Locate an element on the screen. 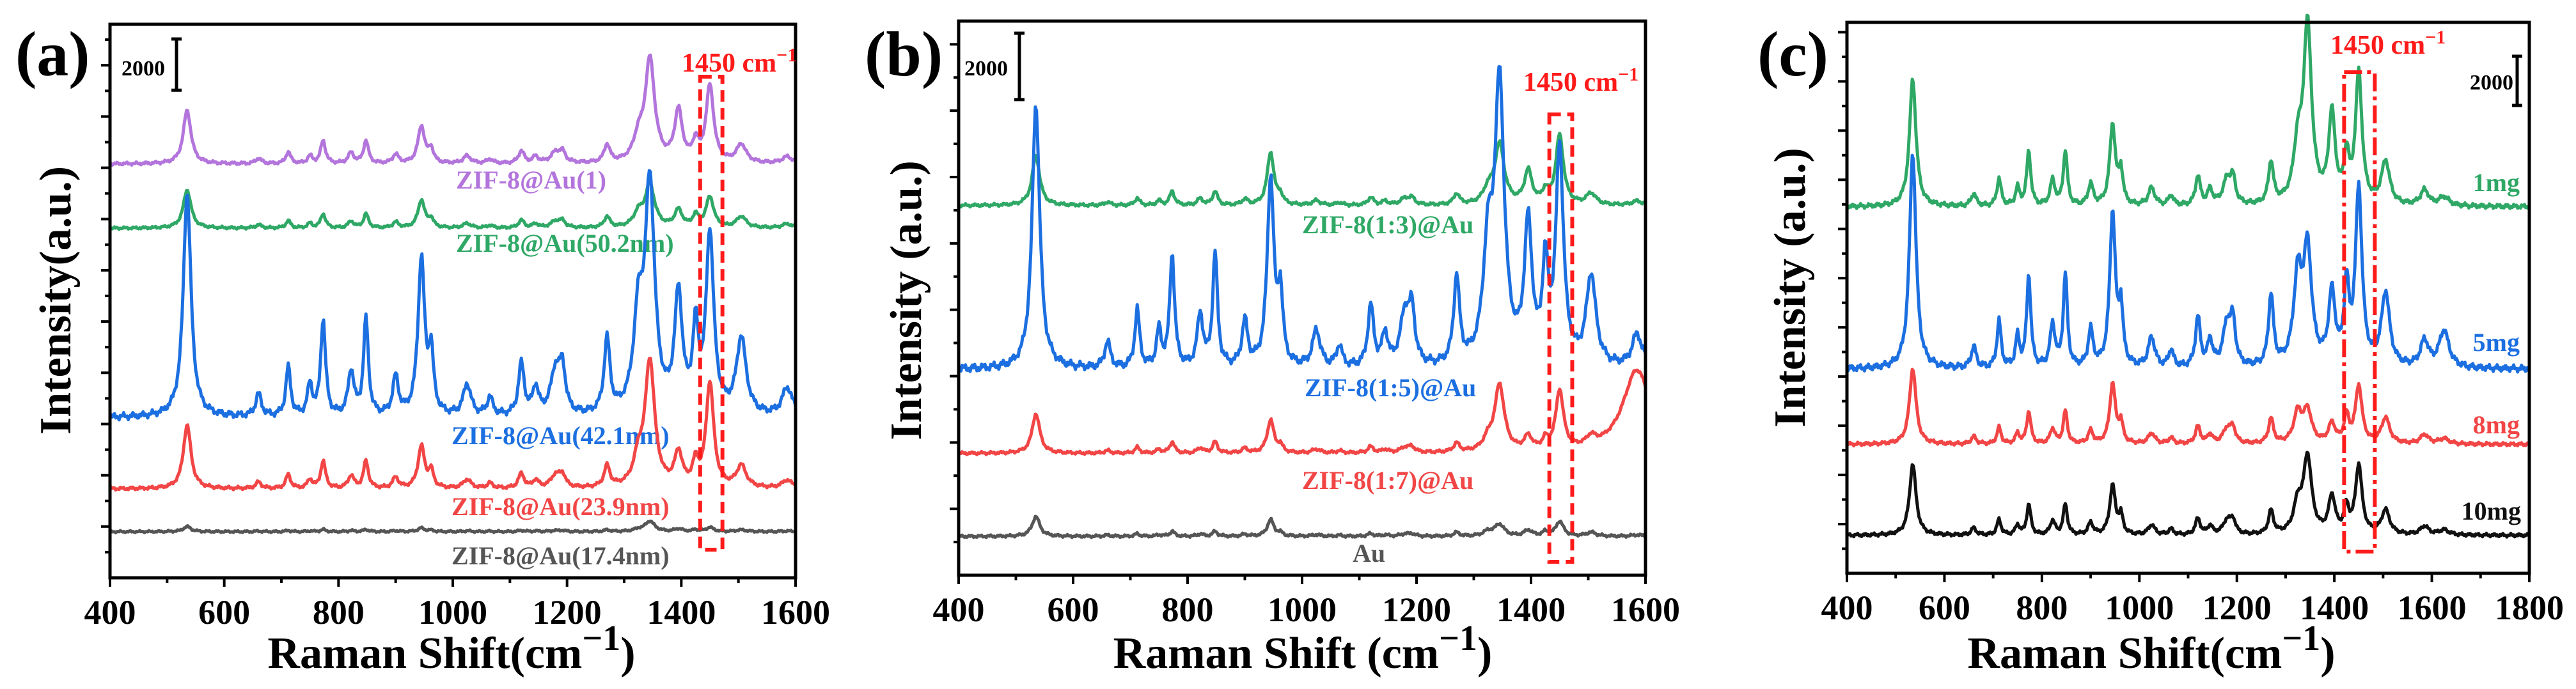  series-line-1mg is located at coordinates (2188, 111).